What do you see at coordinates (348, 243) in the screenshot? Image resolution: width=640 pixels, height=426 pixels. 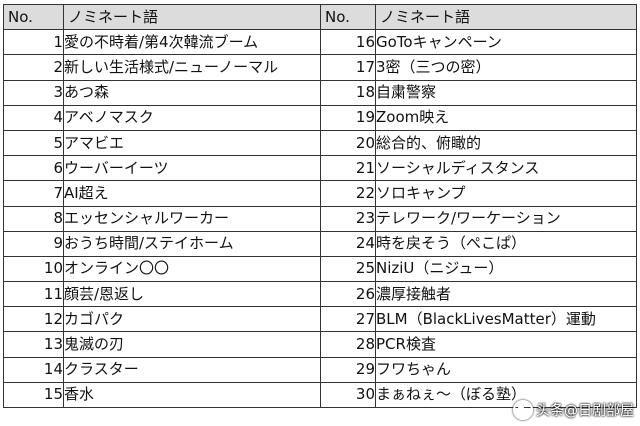 I see `row-number-right: 24` at bounding box center [348, 243].